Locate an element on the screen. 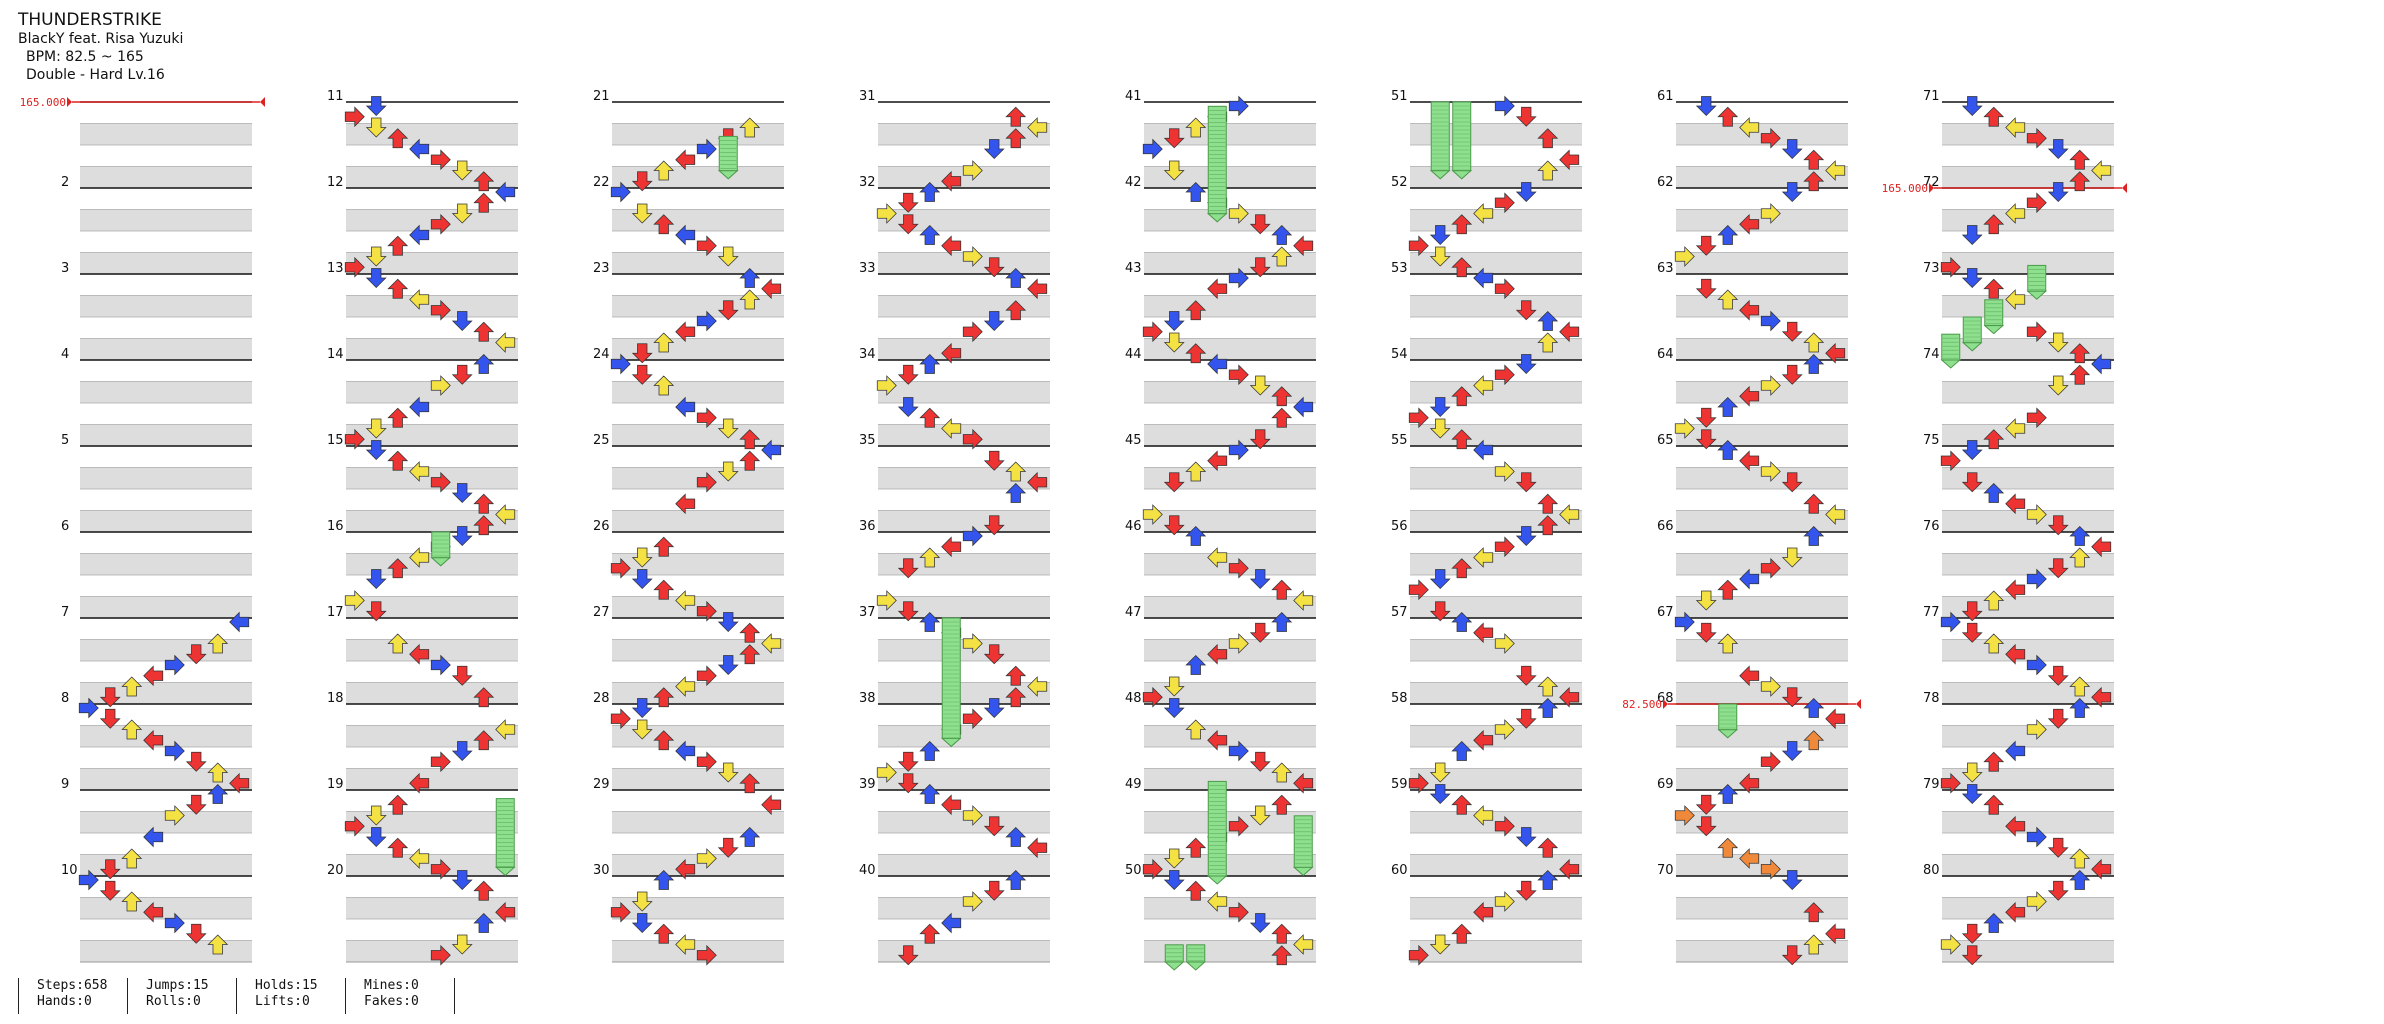  measure-number: 40 is located at coordinates (867, 870).